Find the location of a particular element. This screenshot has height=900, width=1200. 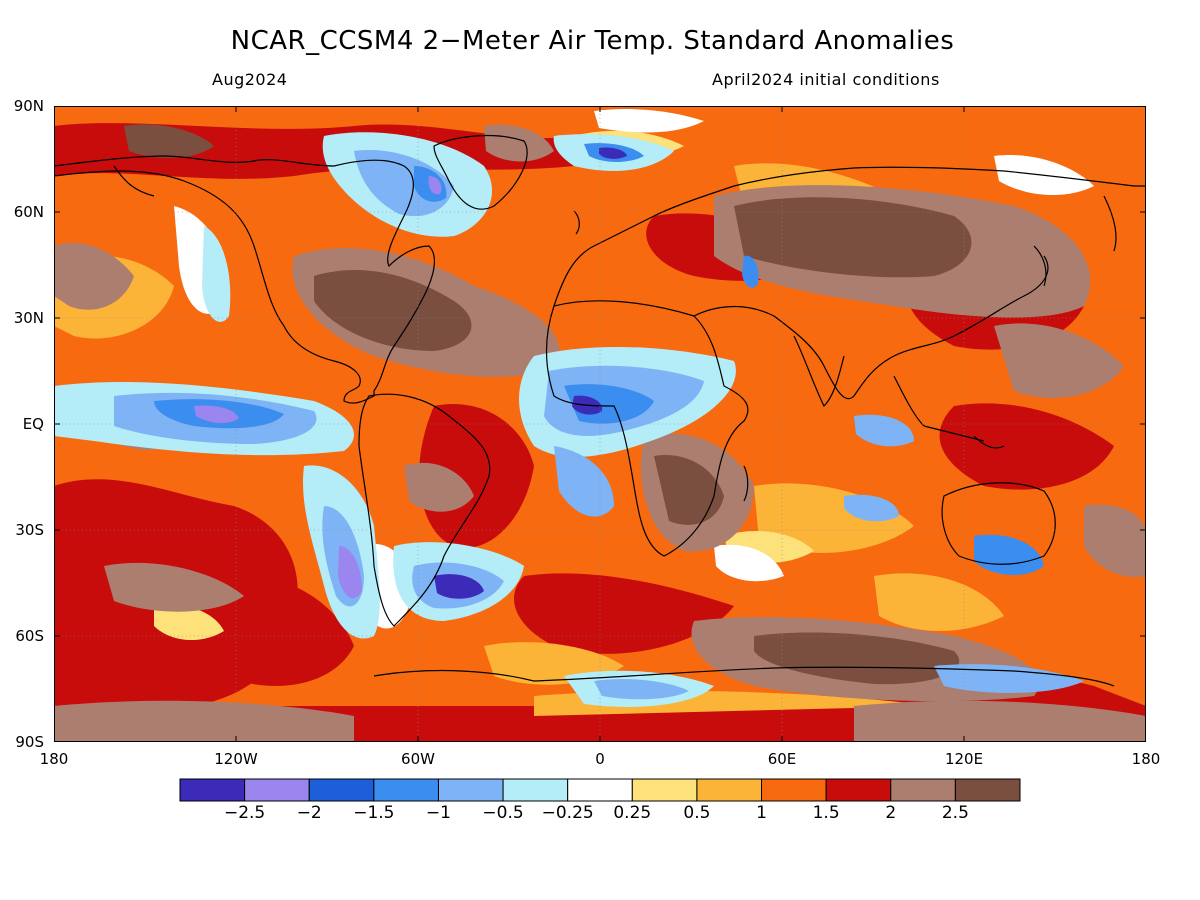

legend-label-0: −2.5 is located at coordinates (244, 813).